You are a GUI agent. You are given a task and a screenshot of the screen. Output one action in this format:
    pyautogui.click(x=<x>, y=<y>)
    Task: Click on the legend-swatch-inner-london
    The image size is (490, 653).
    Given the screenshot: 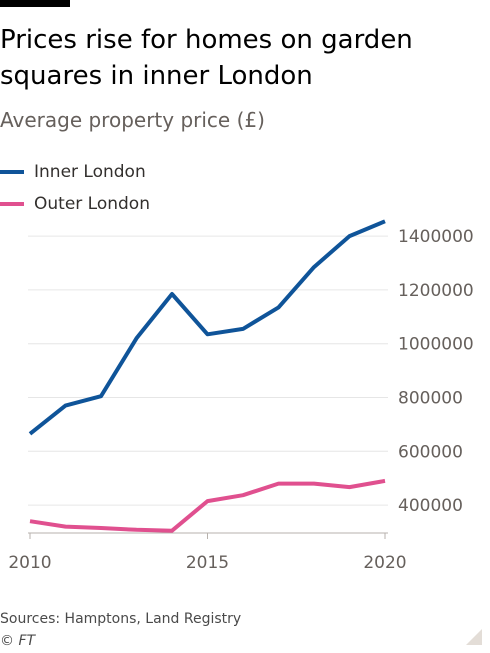 What is the action you would take?
    pyautogui.click(x=12, y=172)
    